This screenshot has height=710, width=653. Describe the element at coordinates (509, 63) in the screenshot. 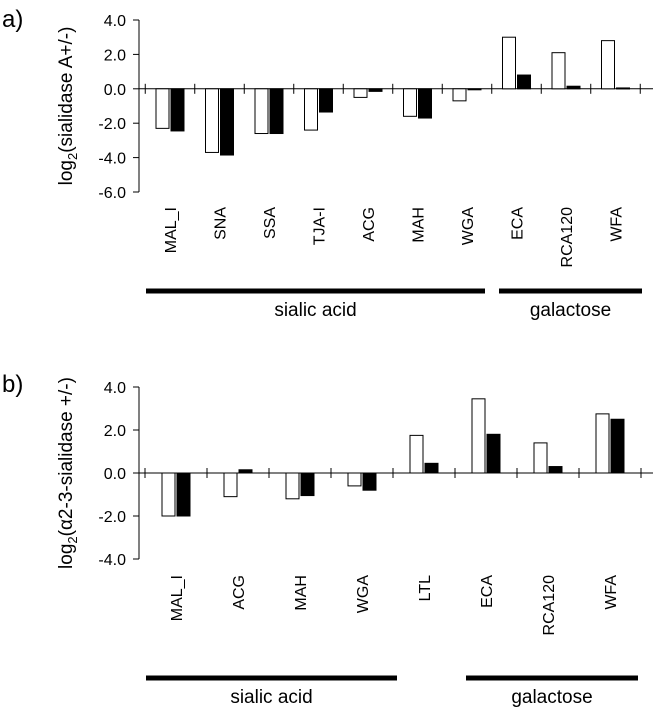

I see `panel-a-bar-eca-open` at that location.